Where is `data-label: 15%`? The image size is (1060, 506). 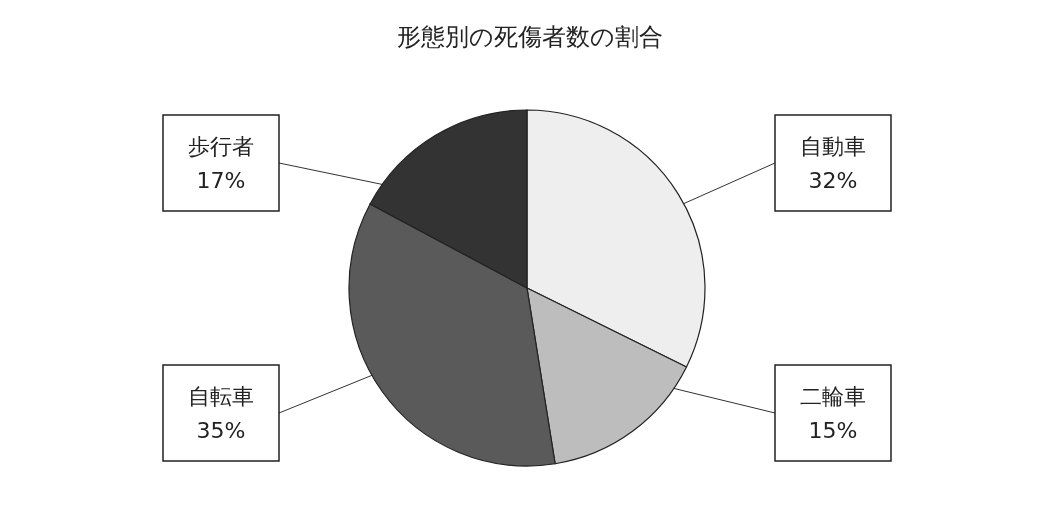 data-label: 15% is located at coordinates (833, 430).